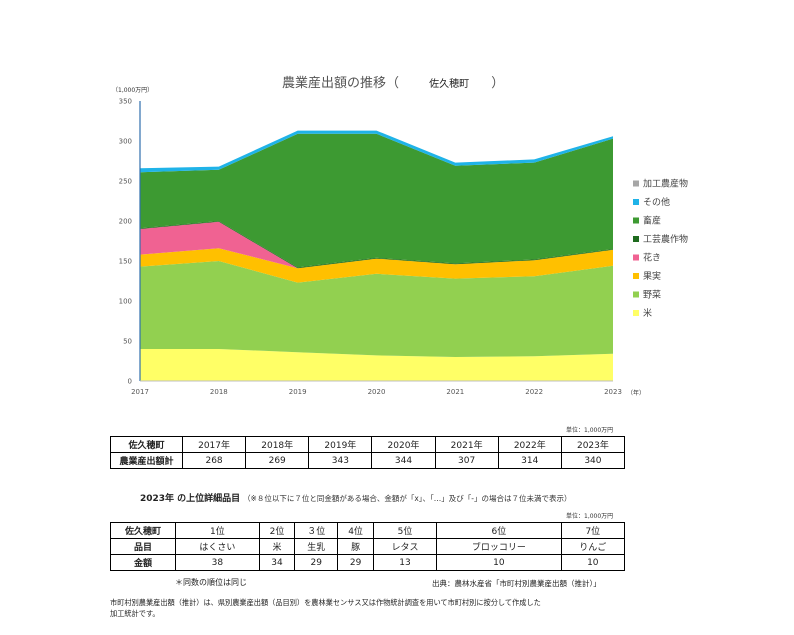  What do you see at coordinates (355, 546) in the screenshot?
I see `table-cell: 豚` at bounding box center [355, 546].